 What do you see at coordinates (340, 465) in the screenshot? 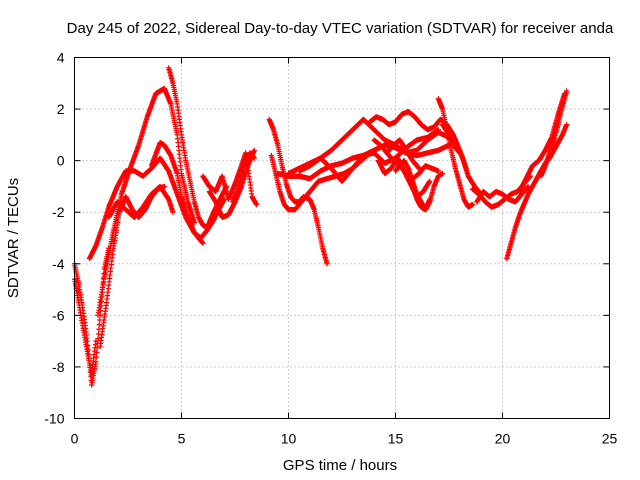
I see `x-axis-label: GPS time / hours` at bounding box center [340, 465].